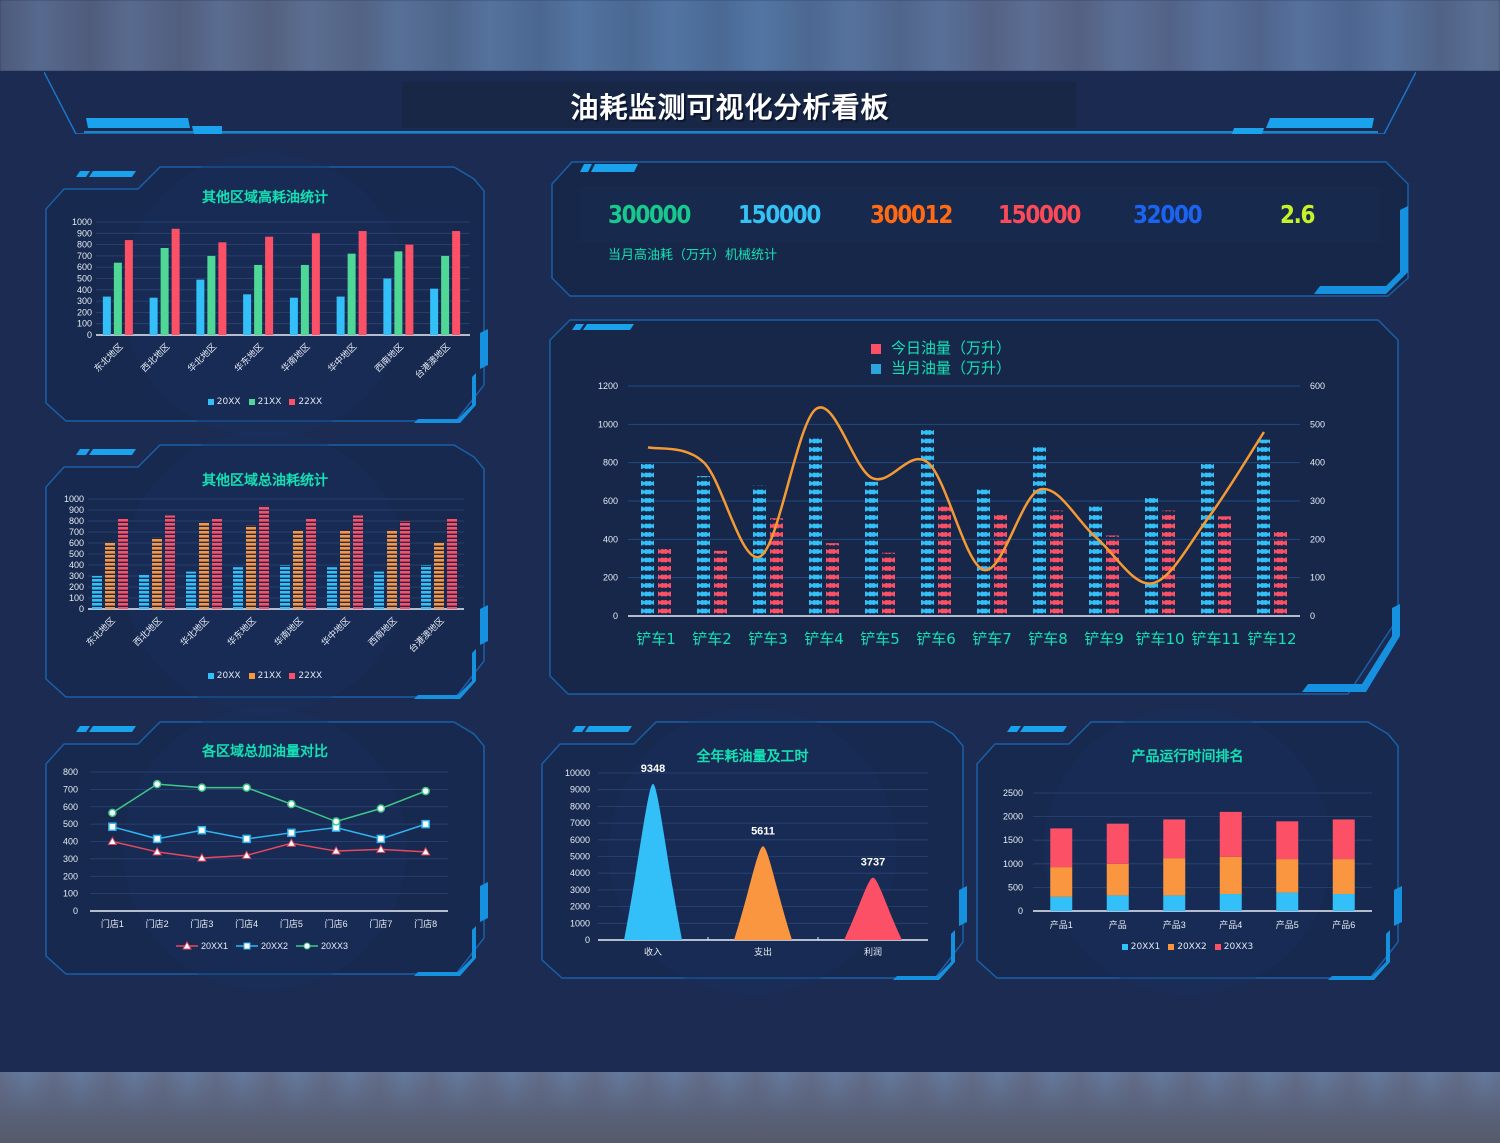 This screenshot has height=1143, width=1500. I want to click on legend-item: 20XX3, so click(1233, 947).